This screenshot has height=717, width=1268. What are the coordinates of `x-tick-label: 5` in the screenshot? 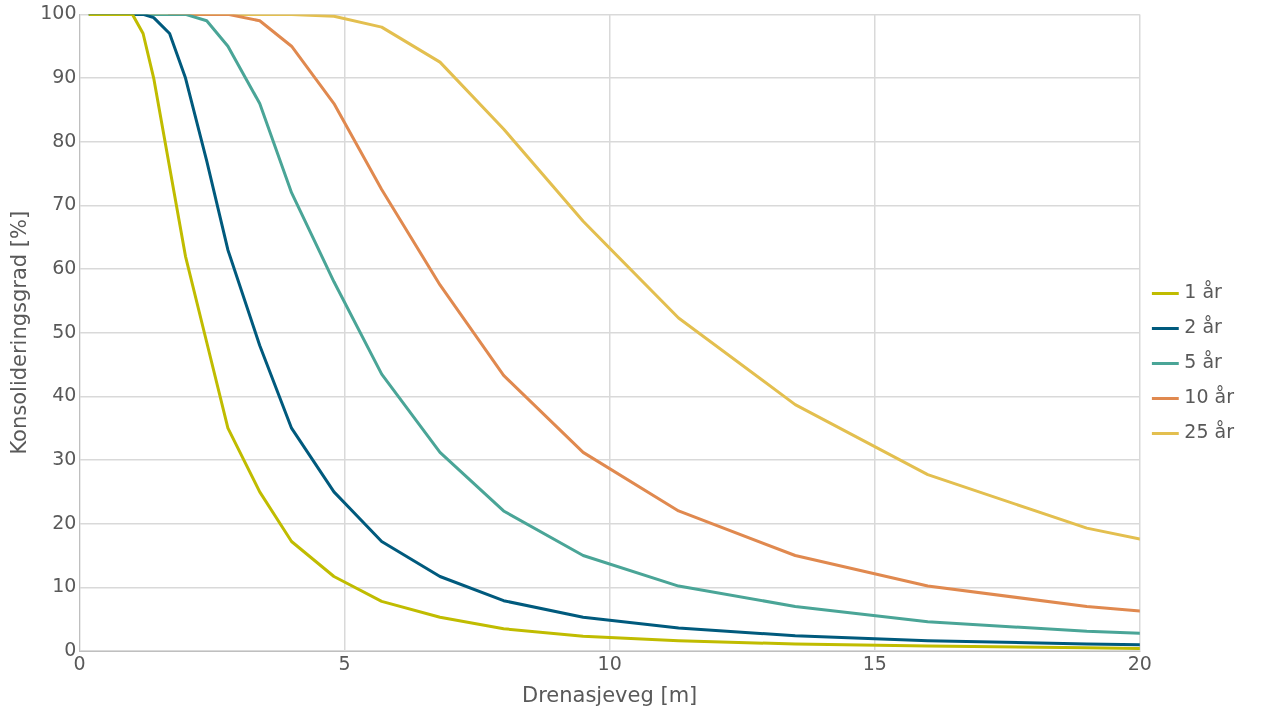 It's located at (344, 663).